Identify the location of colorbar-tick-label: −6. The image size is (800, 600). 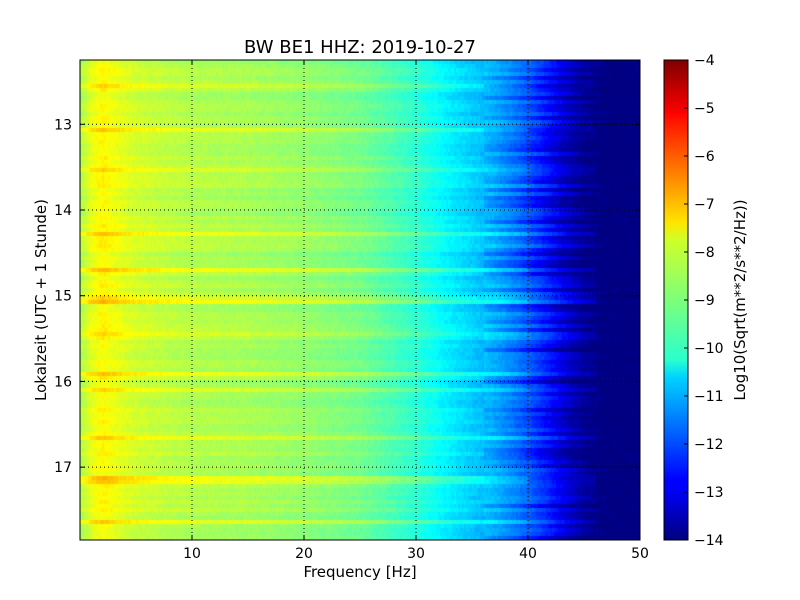
(704, 157).